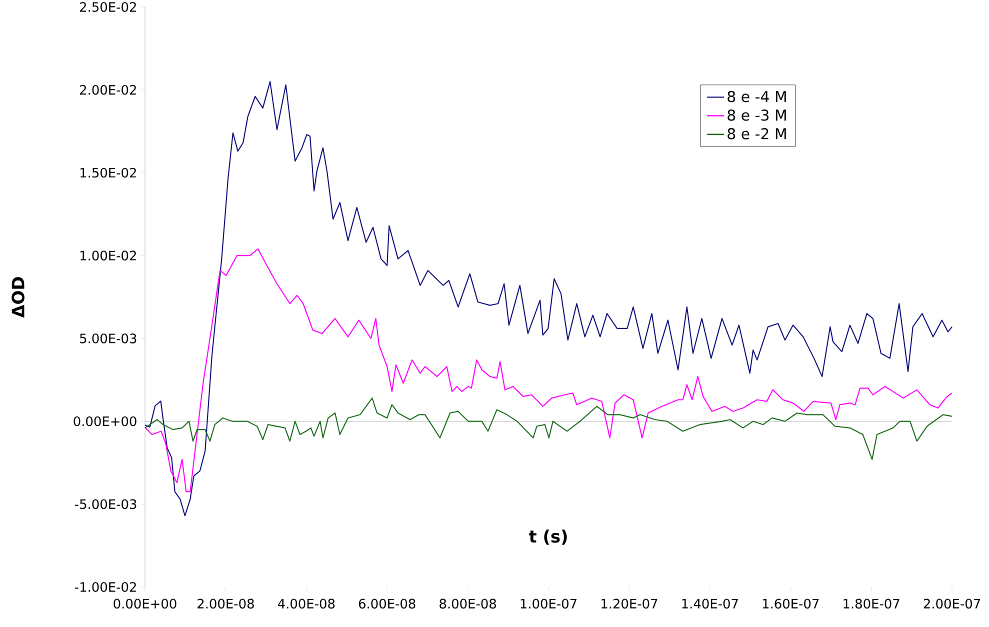  Describe the element at coordinates (548, 603) in the screenshot. I see `x-tick-label: 1.00E-07` at that location.